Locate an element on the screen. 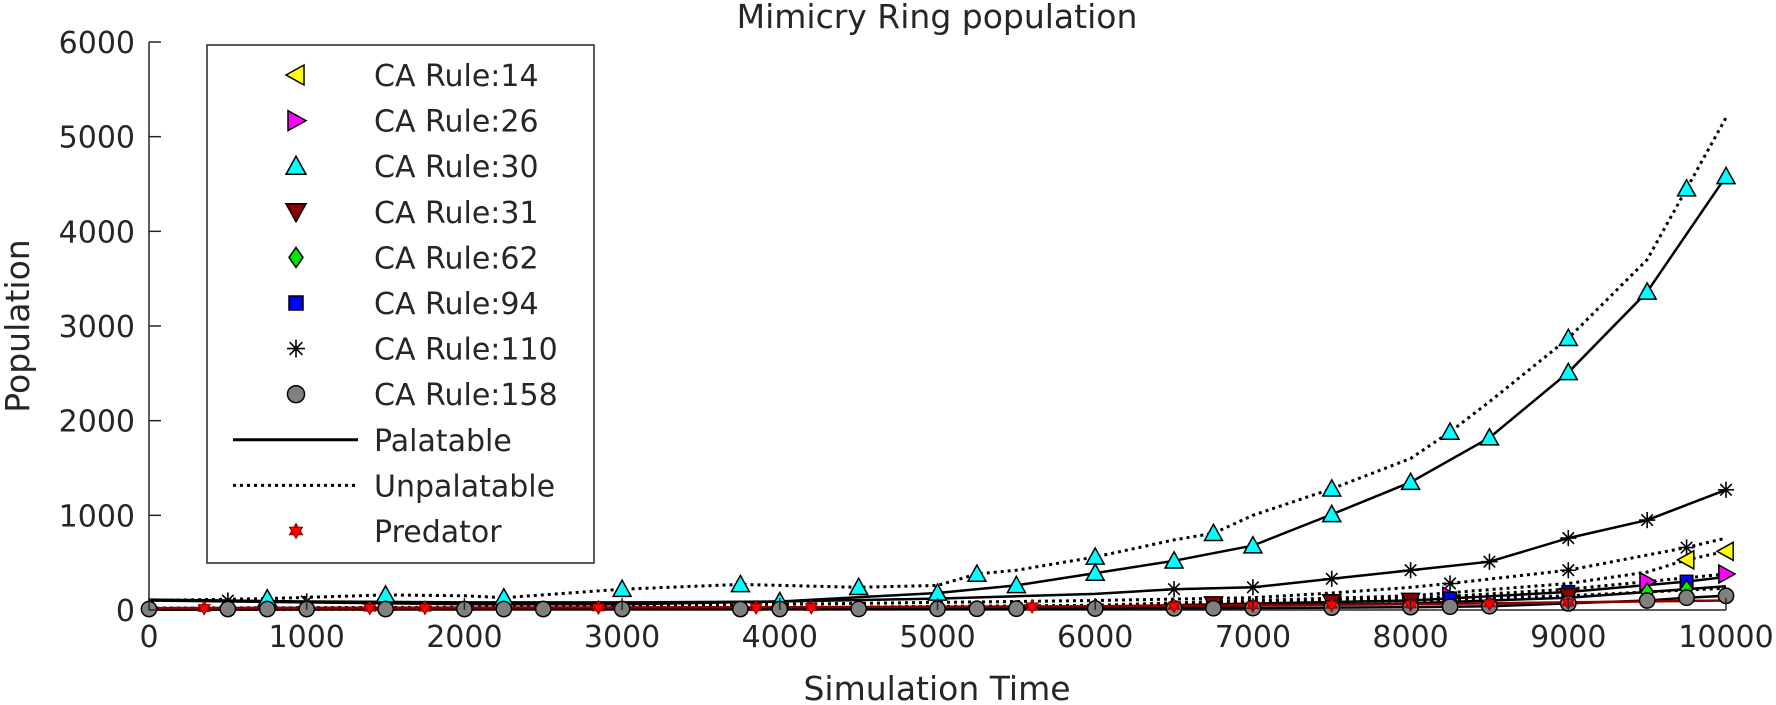  legend-label: CA Rule:30 is located at coordinates (456, 167).